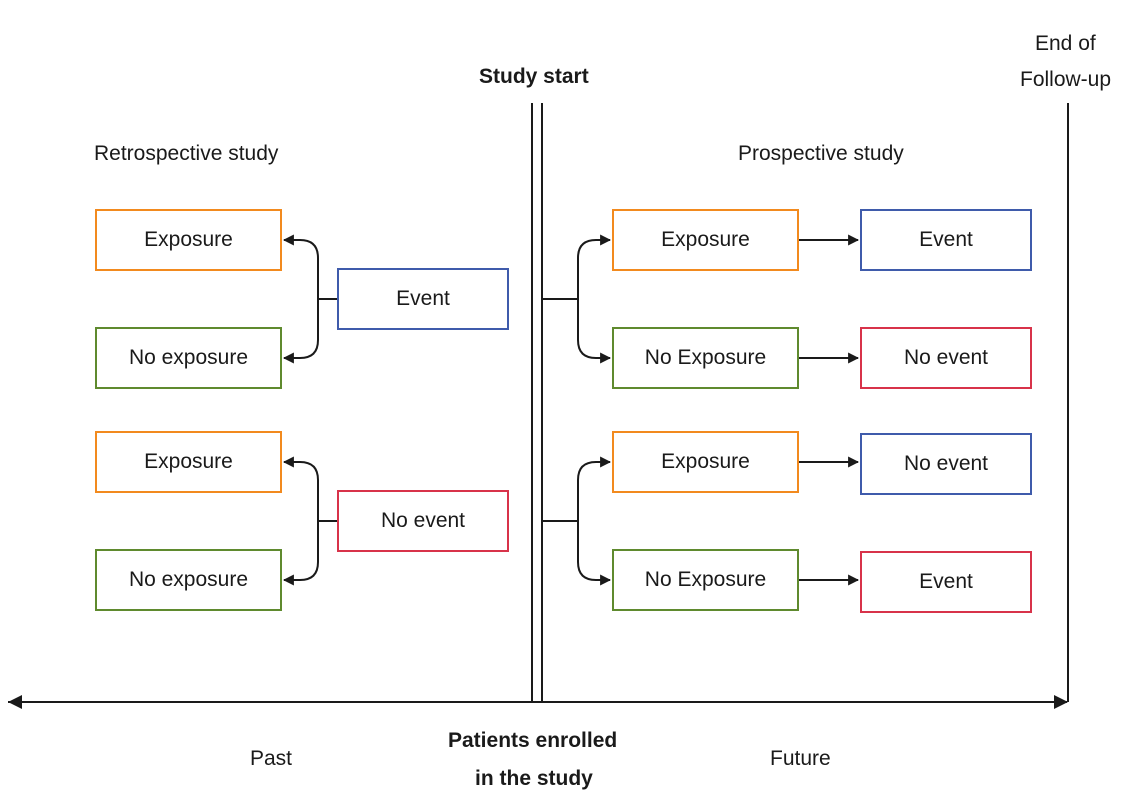 The height and width of the screenshot is (792, 1122). What do you see at coordinates (188, 358) in the screenshot?
I see `retro1-no-exposure-box: No exposure` at bounding box center [188, 358].